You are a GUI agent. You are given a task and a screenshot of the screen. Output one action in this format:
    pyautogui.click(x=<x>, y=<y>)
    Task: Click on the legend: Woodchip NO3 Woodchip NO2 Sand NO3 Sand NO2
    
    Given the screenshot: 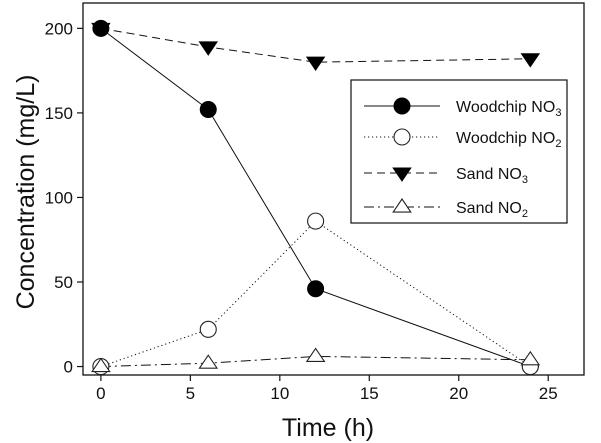 What is the action you would take?
    pyautogui.click(x=459, y=151)
    